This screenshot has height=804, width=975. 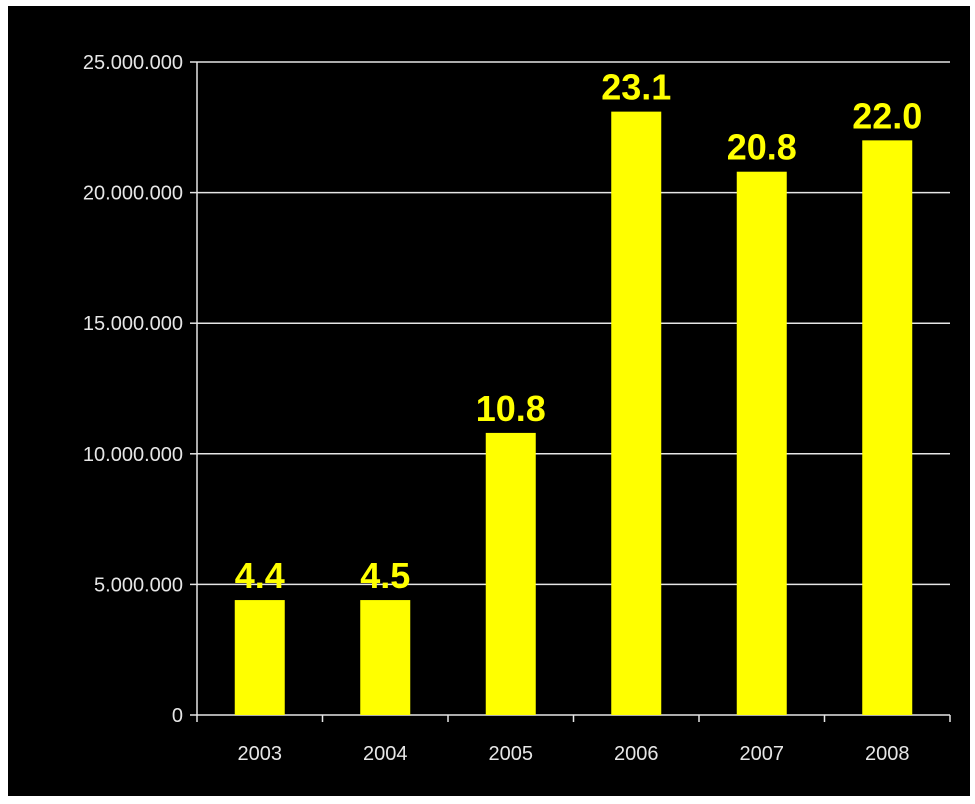 I want to click on y-axis-tick-label: 0, so click(x=177, y=716).